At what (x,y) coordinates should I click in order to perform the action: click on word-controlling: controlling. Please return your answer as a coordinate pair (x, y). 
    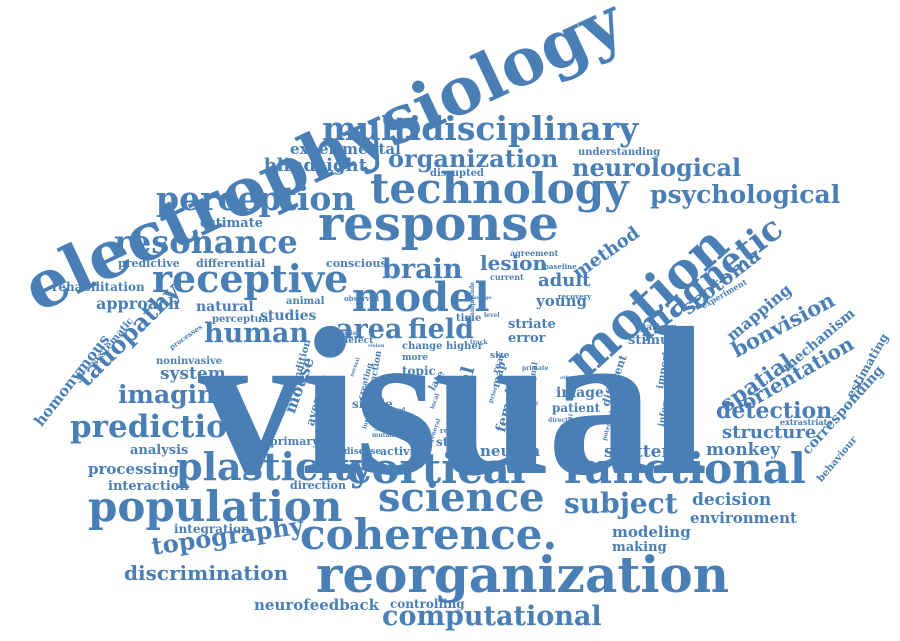
    Looking at the image, I should click on (427, 604).